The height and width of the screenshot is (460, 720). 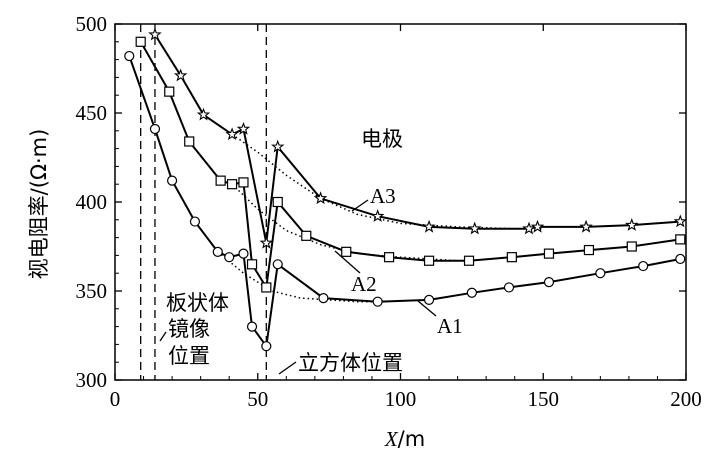 I want to click on series-label-a2: A2, so click(x=364, y=284).